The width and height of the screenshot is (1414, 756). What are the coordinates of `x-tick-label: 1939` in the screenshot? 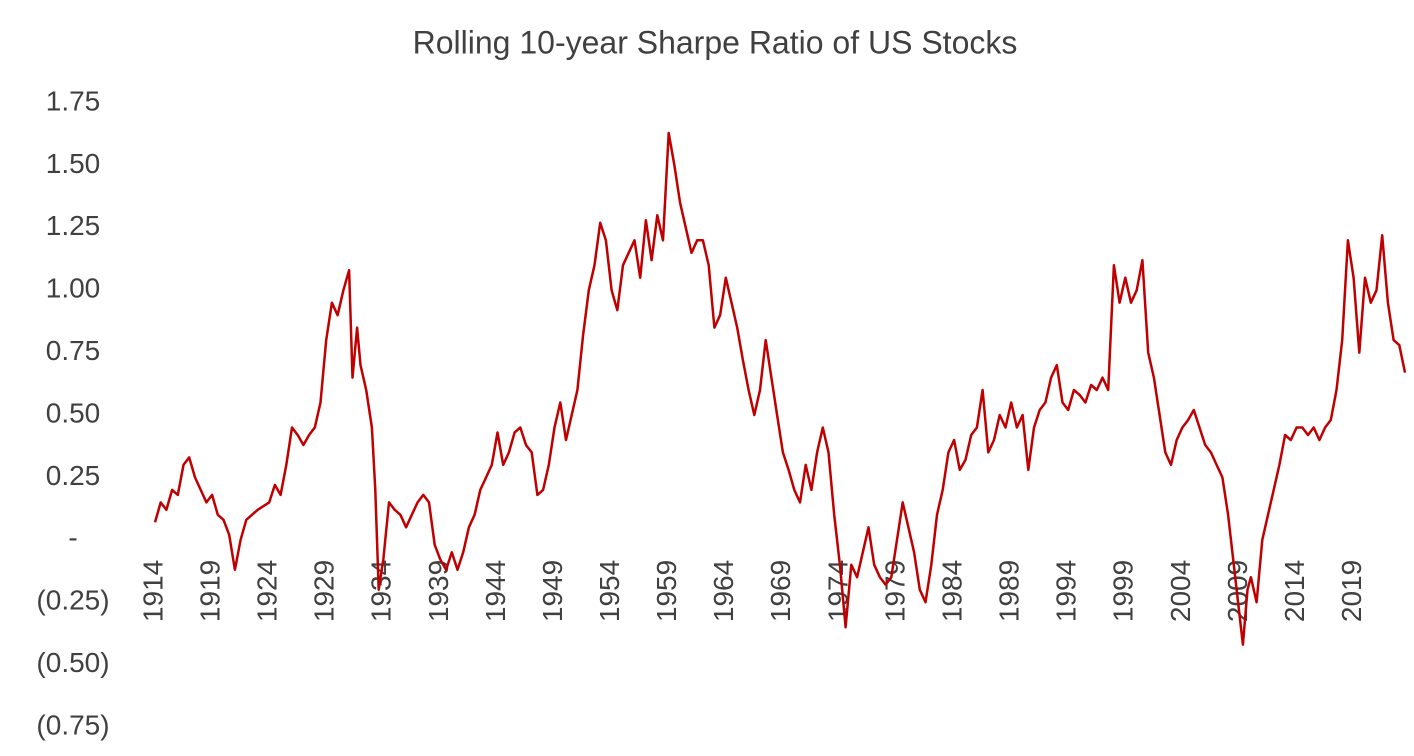 It's located at (438, 591).